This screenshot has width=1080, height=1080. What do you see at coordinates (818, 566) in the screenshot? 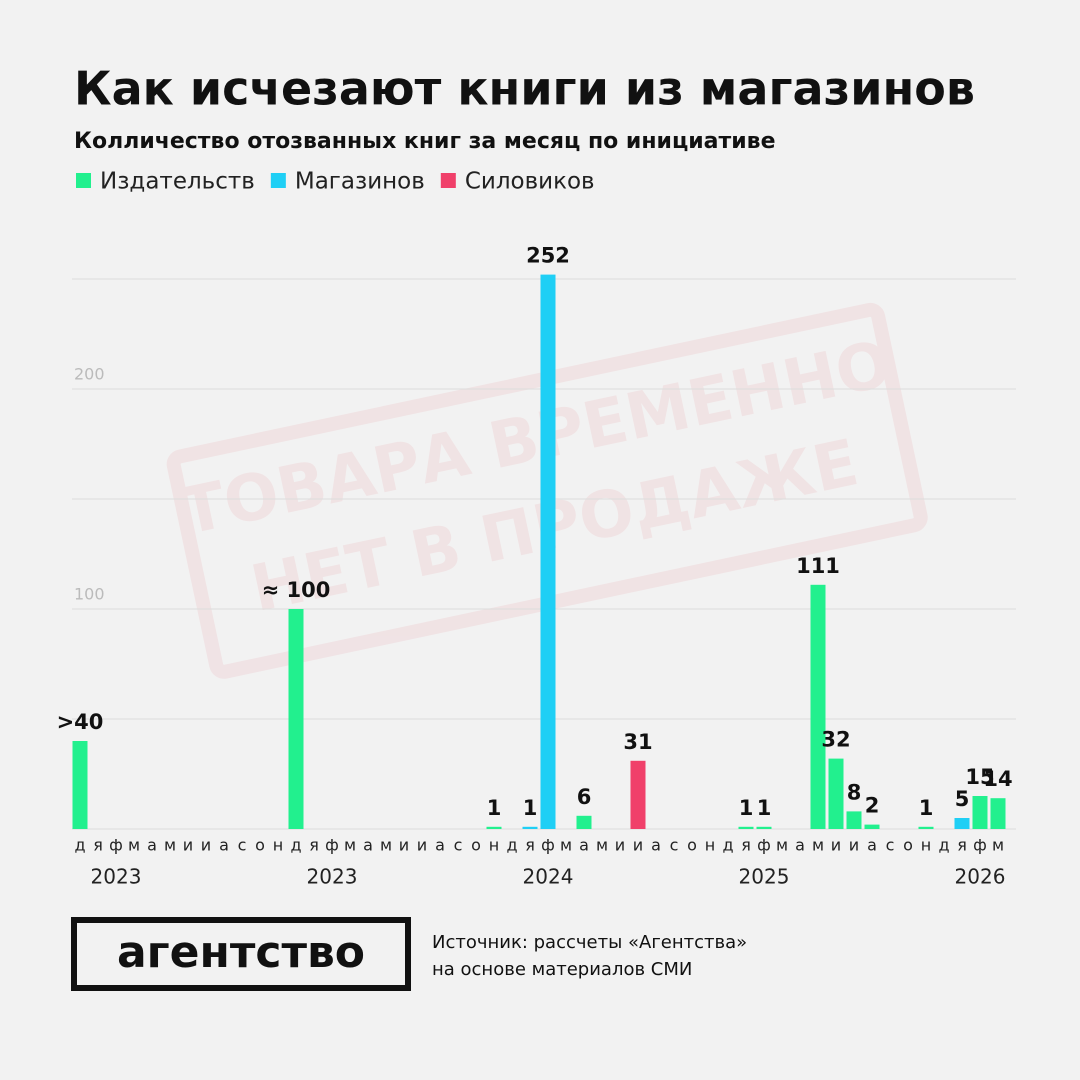
I see `value-label: 111` at bounding box center [818, 566].